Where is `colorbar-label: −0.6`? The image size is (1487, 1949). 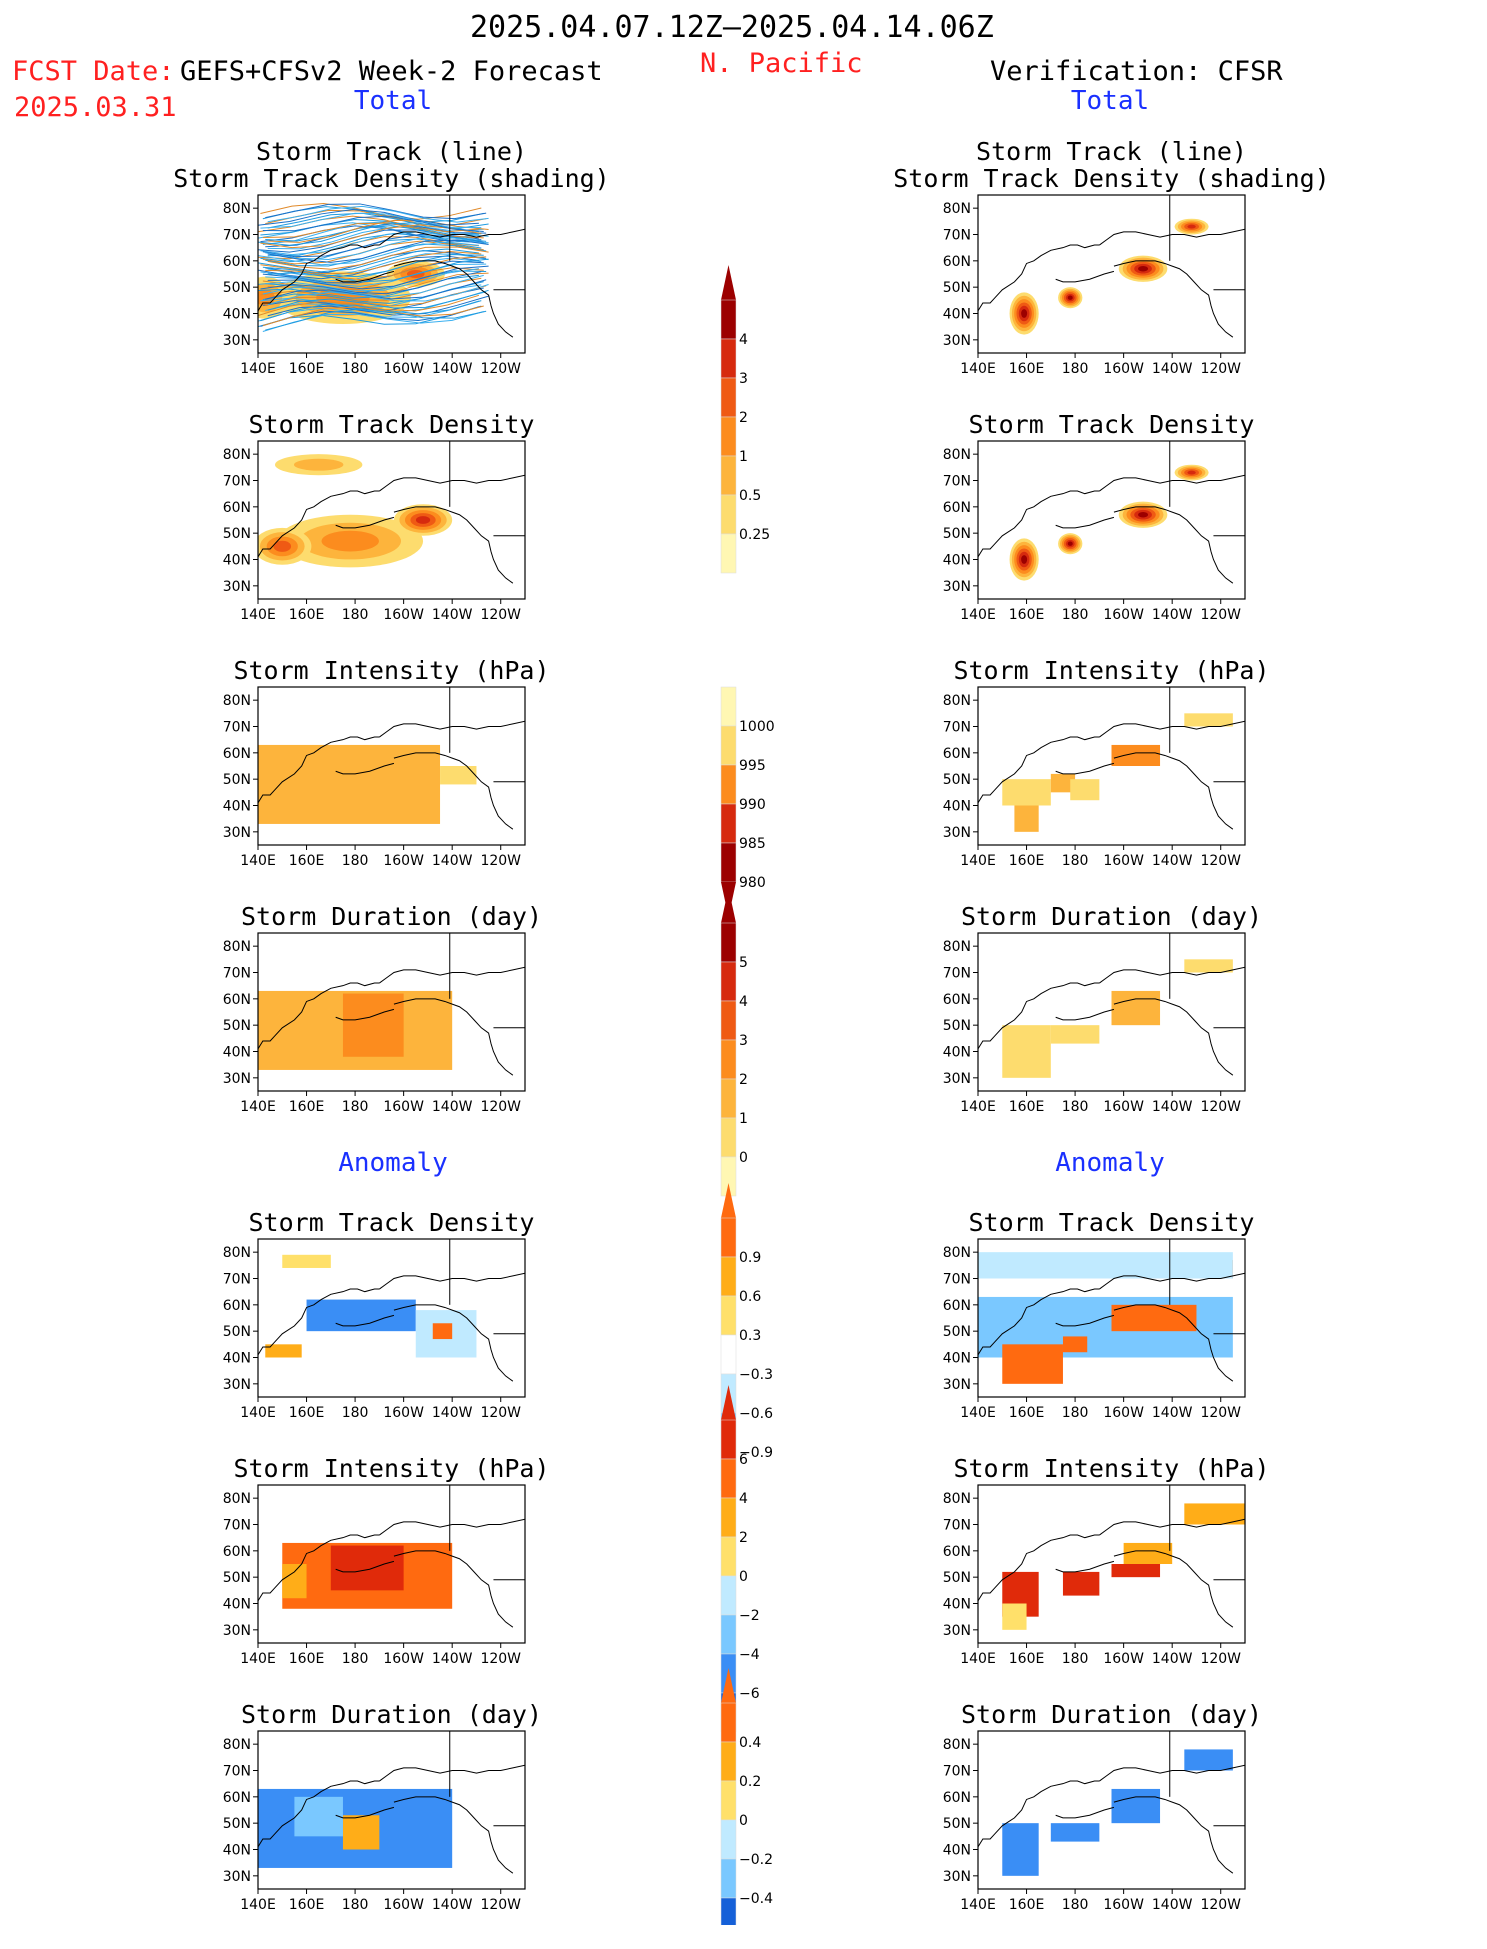 colorbar-label: −0.6 is located at coordinates (756, 1414).